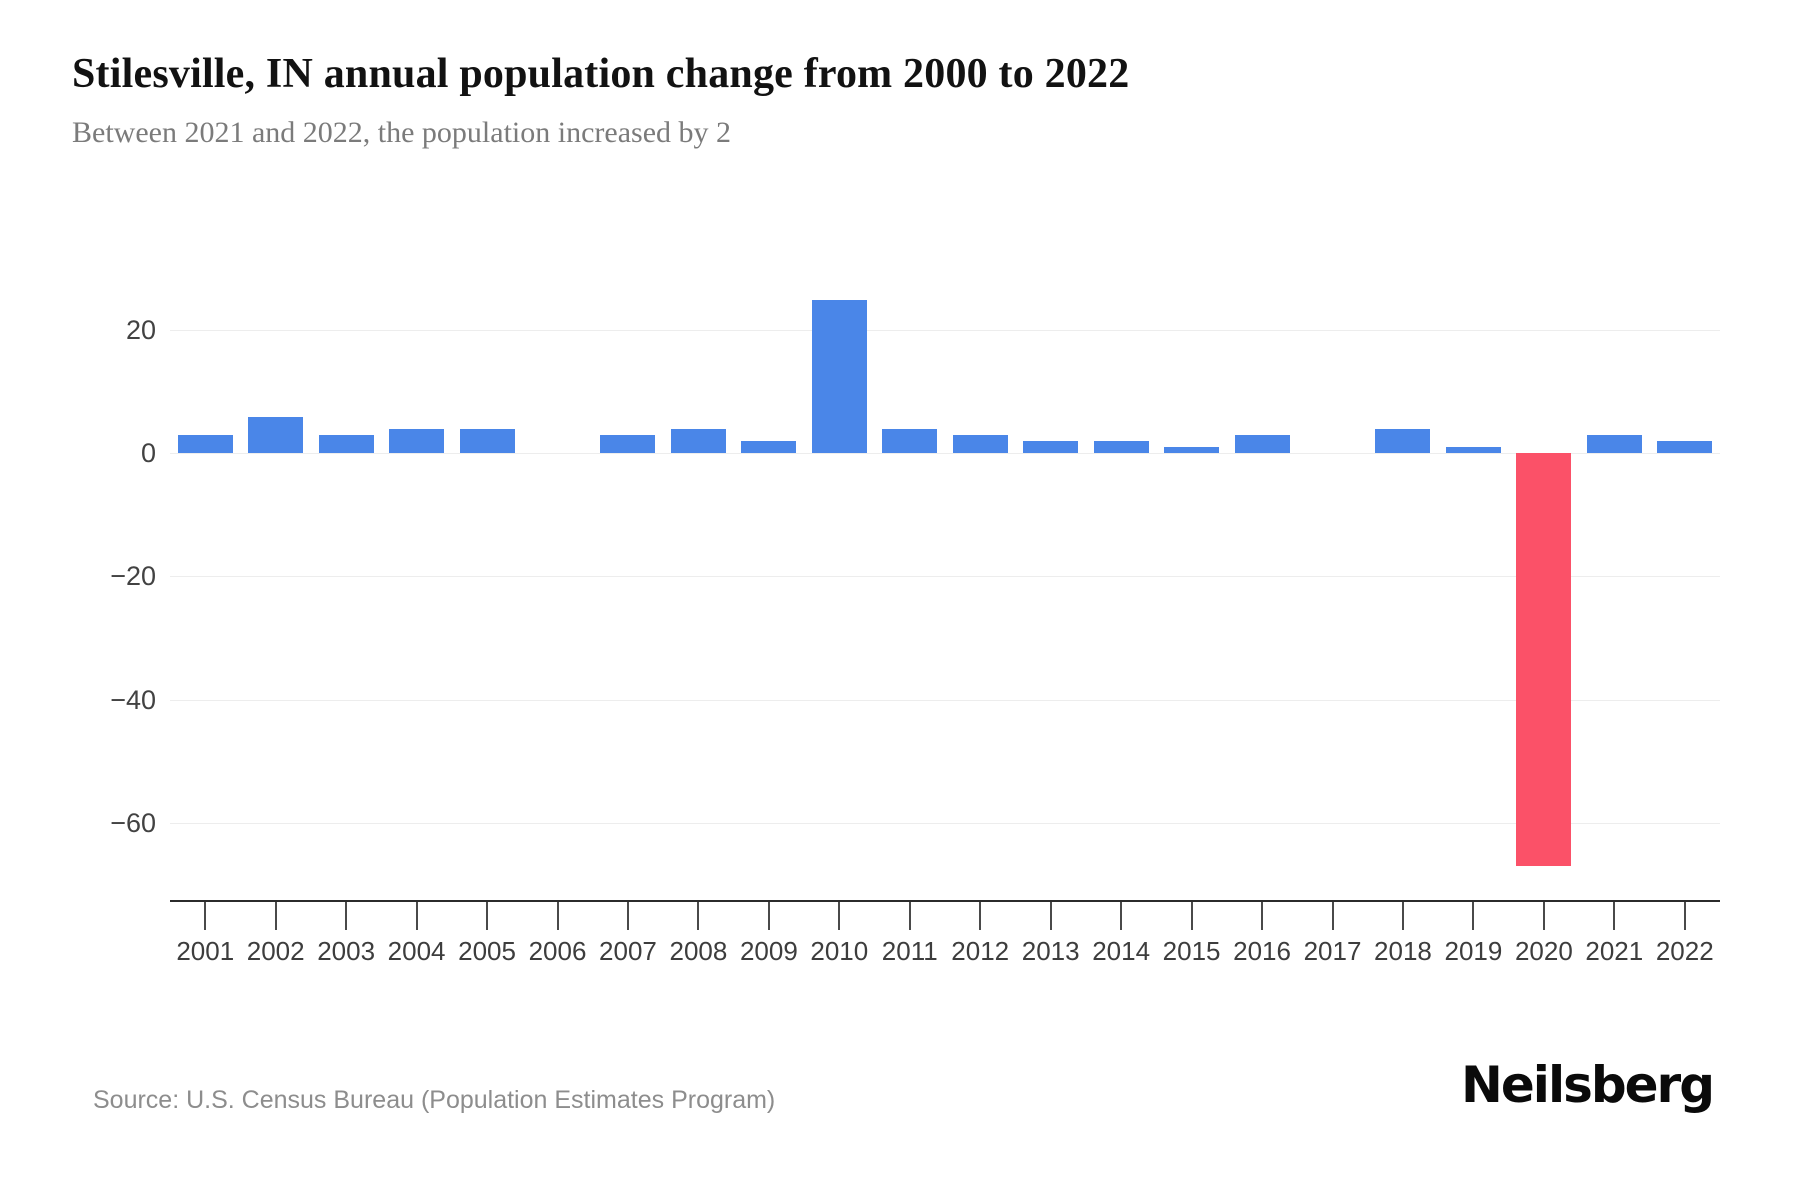 The width and height of the screenshot is (1800, 1200). Describe the element at coordinates (839, 916) in the screenshot. I see `x-tick-2010` at that location.